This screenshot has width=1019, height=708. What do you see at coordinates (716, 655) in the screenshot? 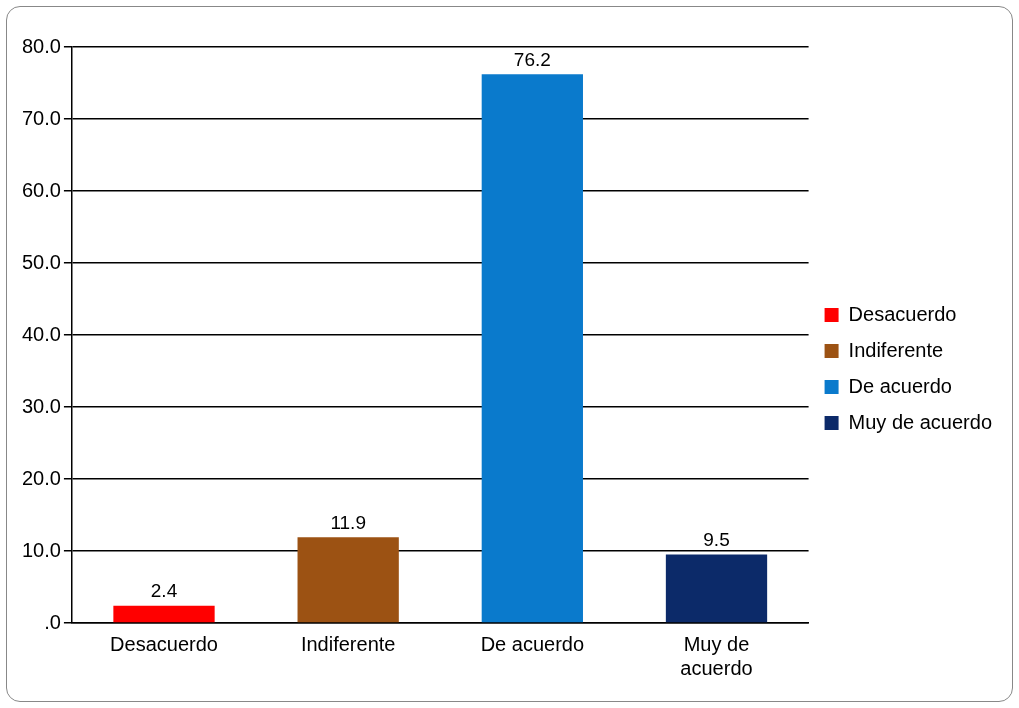
I see `x-tick-label: Muy de acuerdo` at bounding box center [716, 655].